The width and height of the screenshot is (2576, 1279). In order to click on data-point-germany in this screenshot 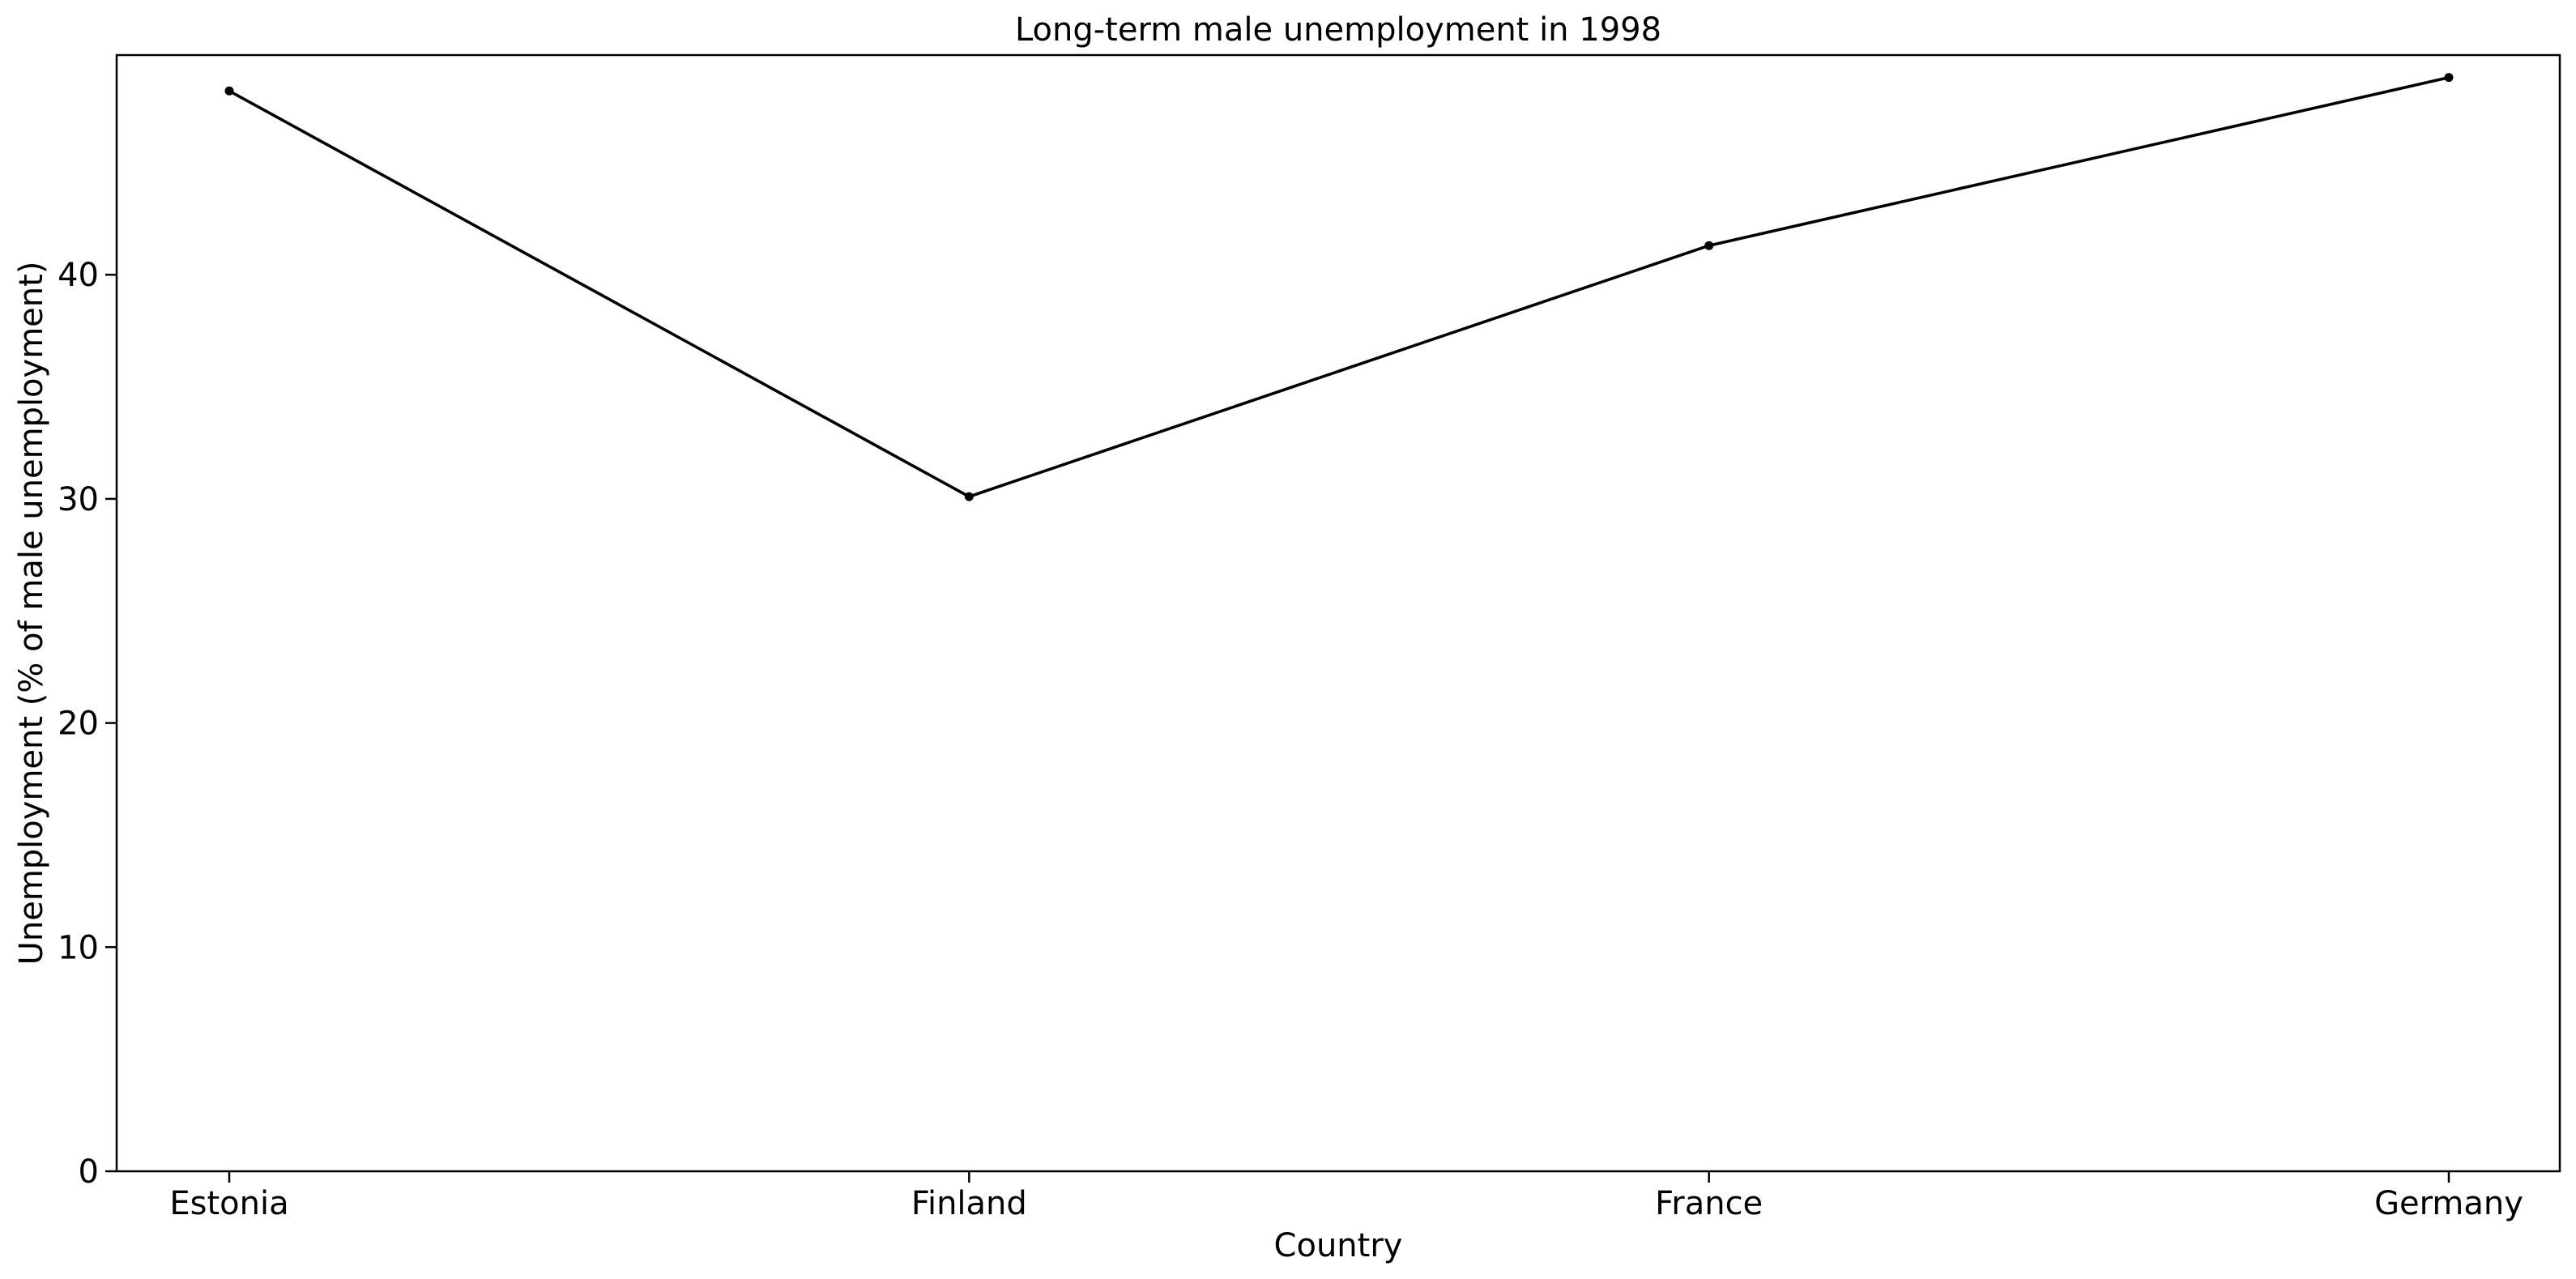, I will do `click(2449, 78)`.